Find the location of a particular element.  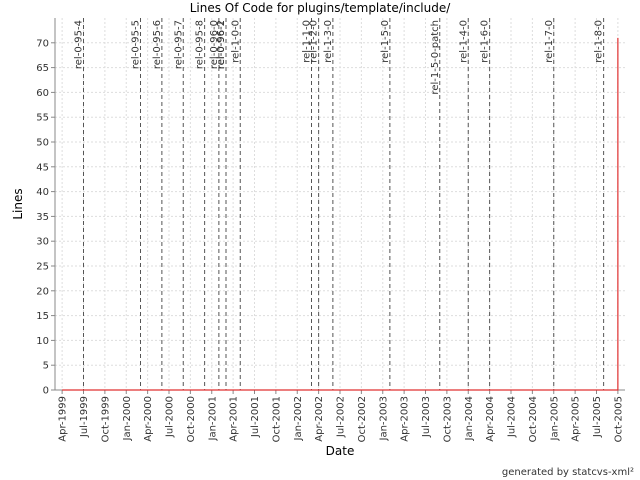

y-tick-label: 40 is located at coordinates (42, 192).